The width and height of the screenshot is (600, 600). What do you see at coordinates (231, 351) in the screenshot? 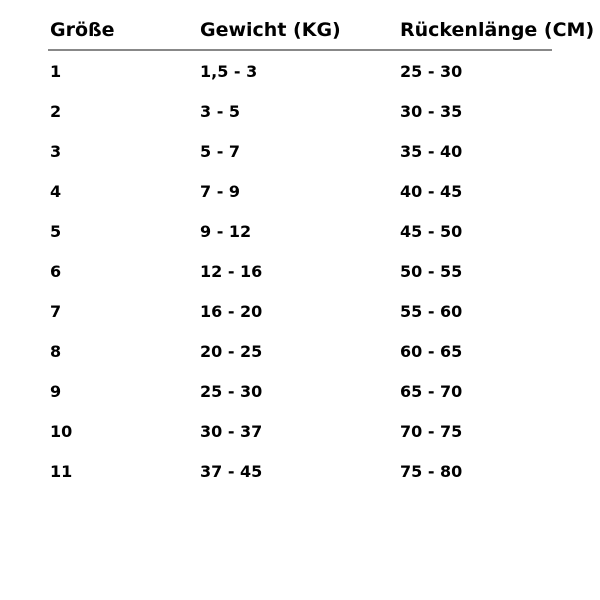
I see `cell-weight: 20 - 25` at bounding box center [231, 351].